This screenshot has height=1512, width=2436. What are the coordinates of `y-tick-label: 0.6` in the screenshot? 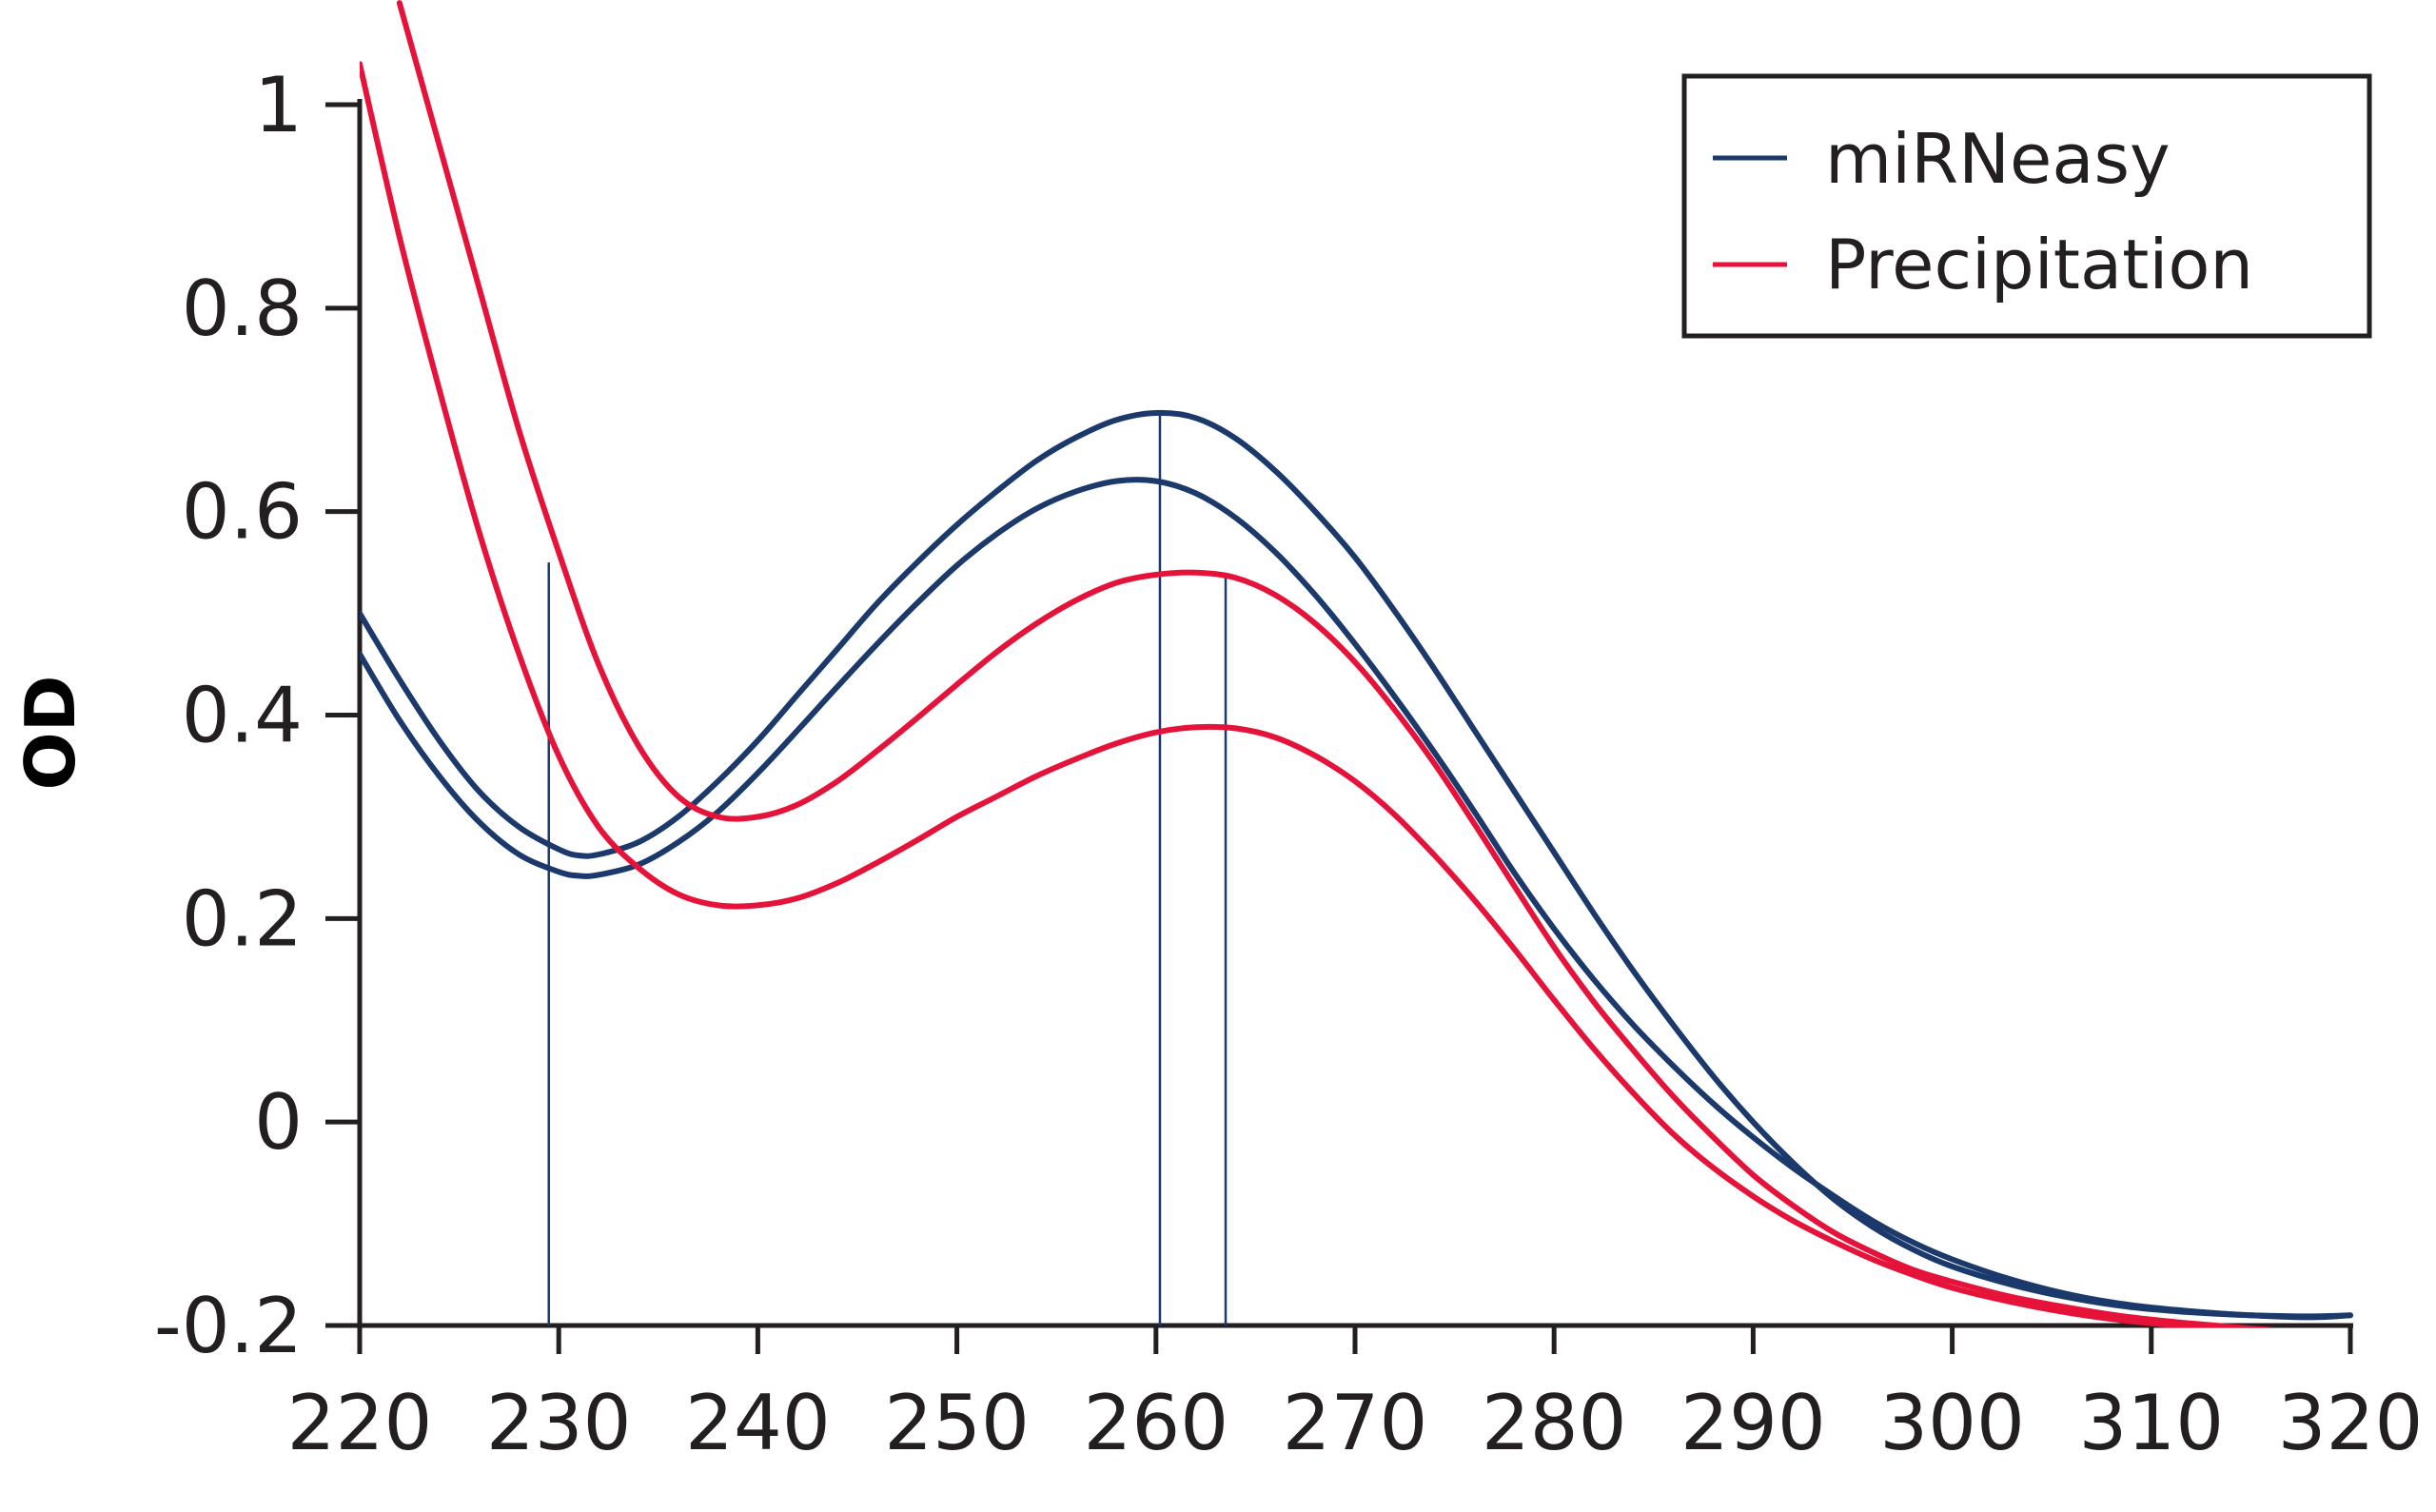 It's located at (243, 512).